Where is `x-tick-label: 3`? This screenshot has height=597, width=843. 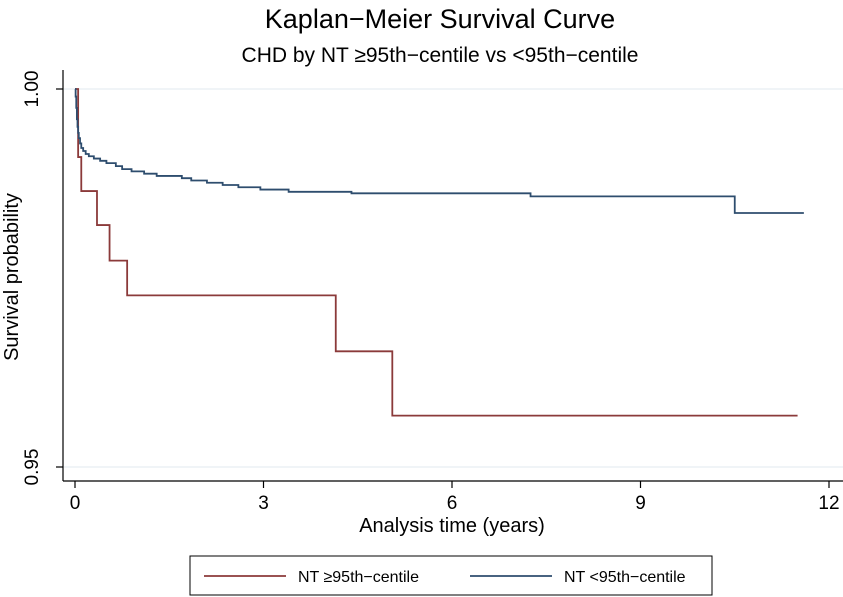 x-tick-label: 3 is located at coordinates (263, 503).